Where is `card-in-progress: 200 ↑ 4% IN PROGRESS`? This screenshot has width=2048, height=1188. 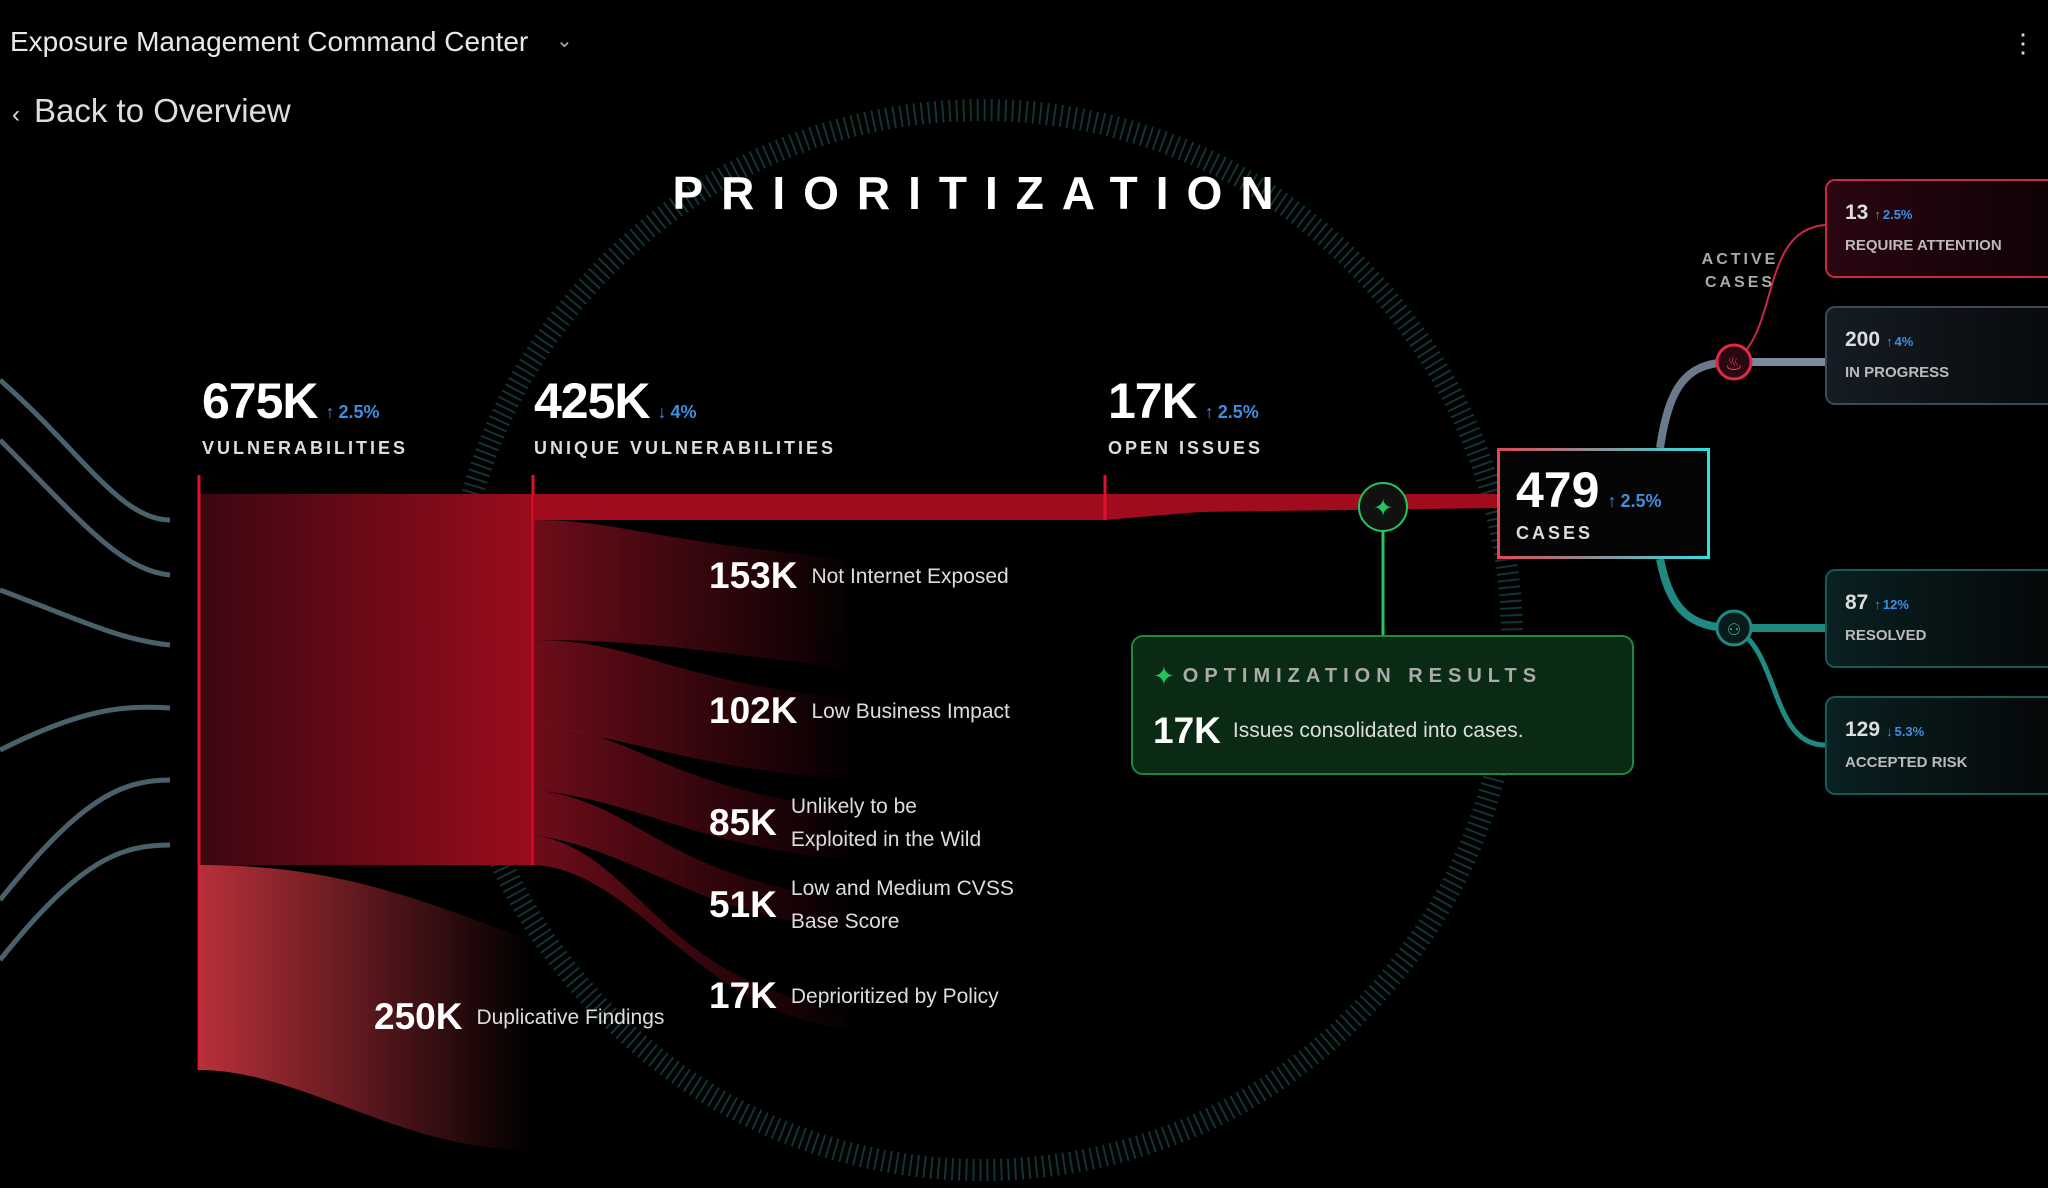 card-in-progress: 200 ↑ 4% IN PROGRESS is located at coordinates (1936, 355).